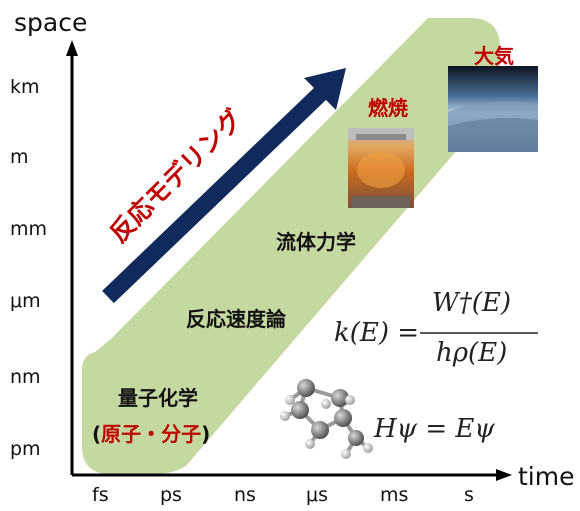 The image size is (580, 511). Describe the element at coordinates (51, 22) in the screenshot. I see `y-axis-title: space` at that location.